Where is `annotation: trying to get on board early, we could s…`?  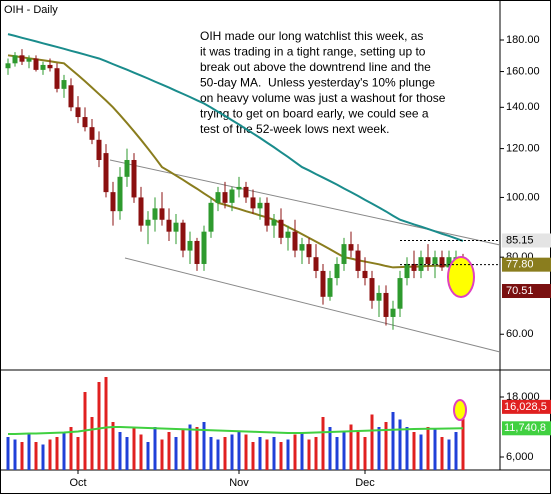 annotation: trying to get on board early, we could s… is located at coordinates (314, 114).